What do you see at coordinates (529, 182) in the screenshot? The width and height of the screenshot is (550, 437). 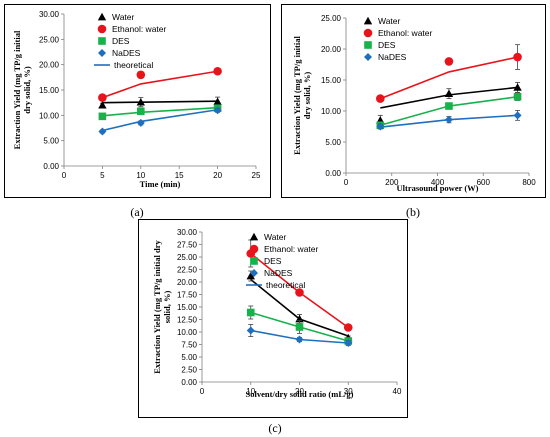 I see `x-tick-label: 800` at bounding box center [529, 182].